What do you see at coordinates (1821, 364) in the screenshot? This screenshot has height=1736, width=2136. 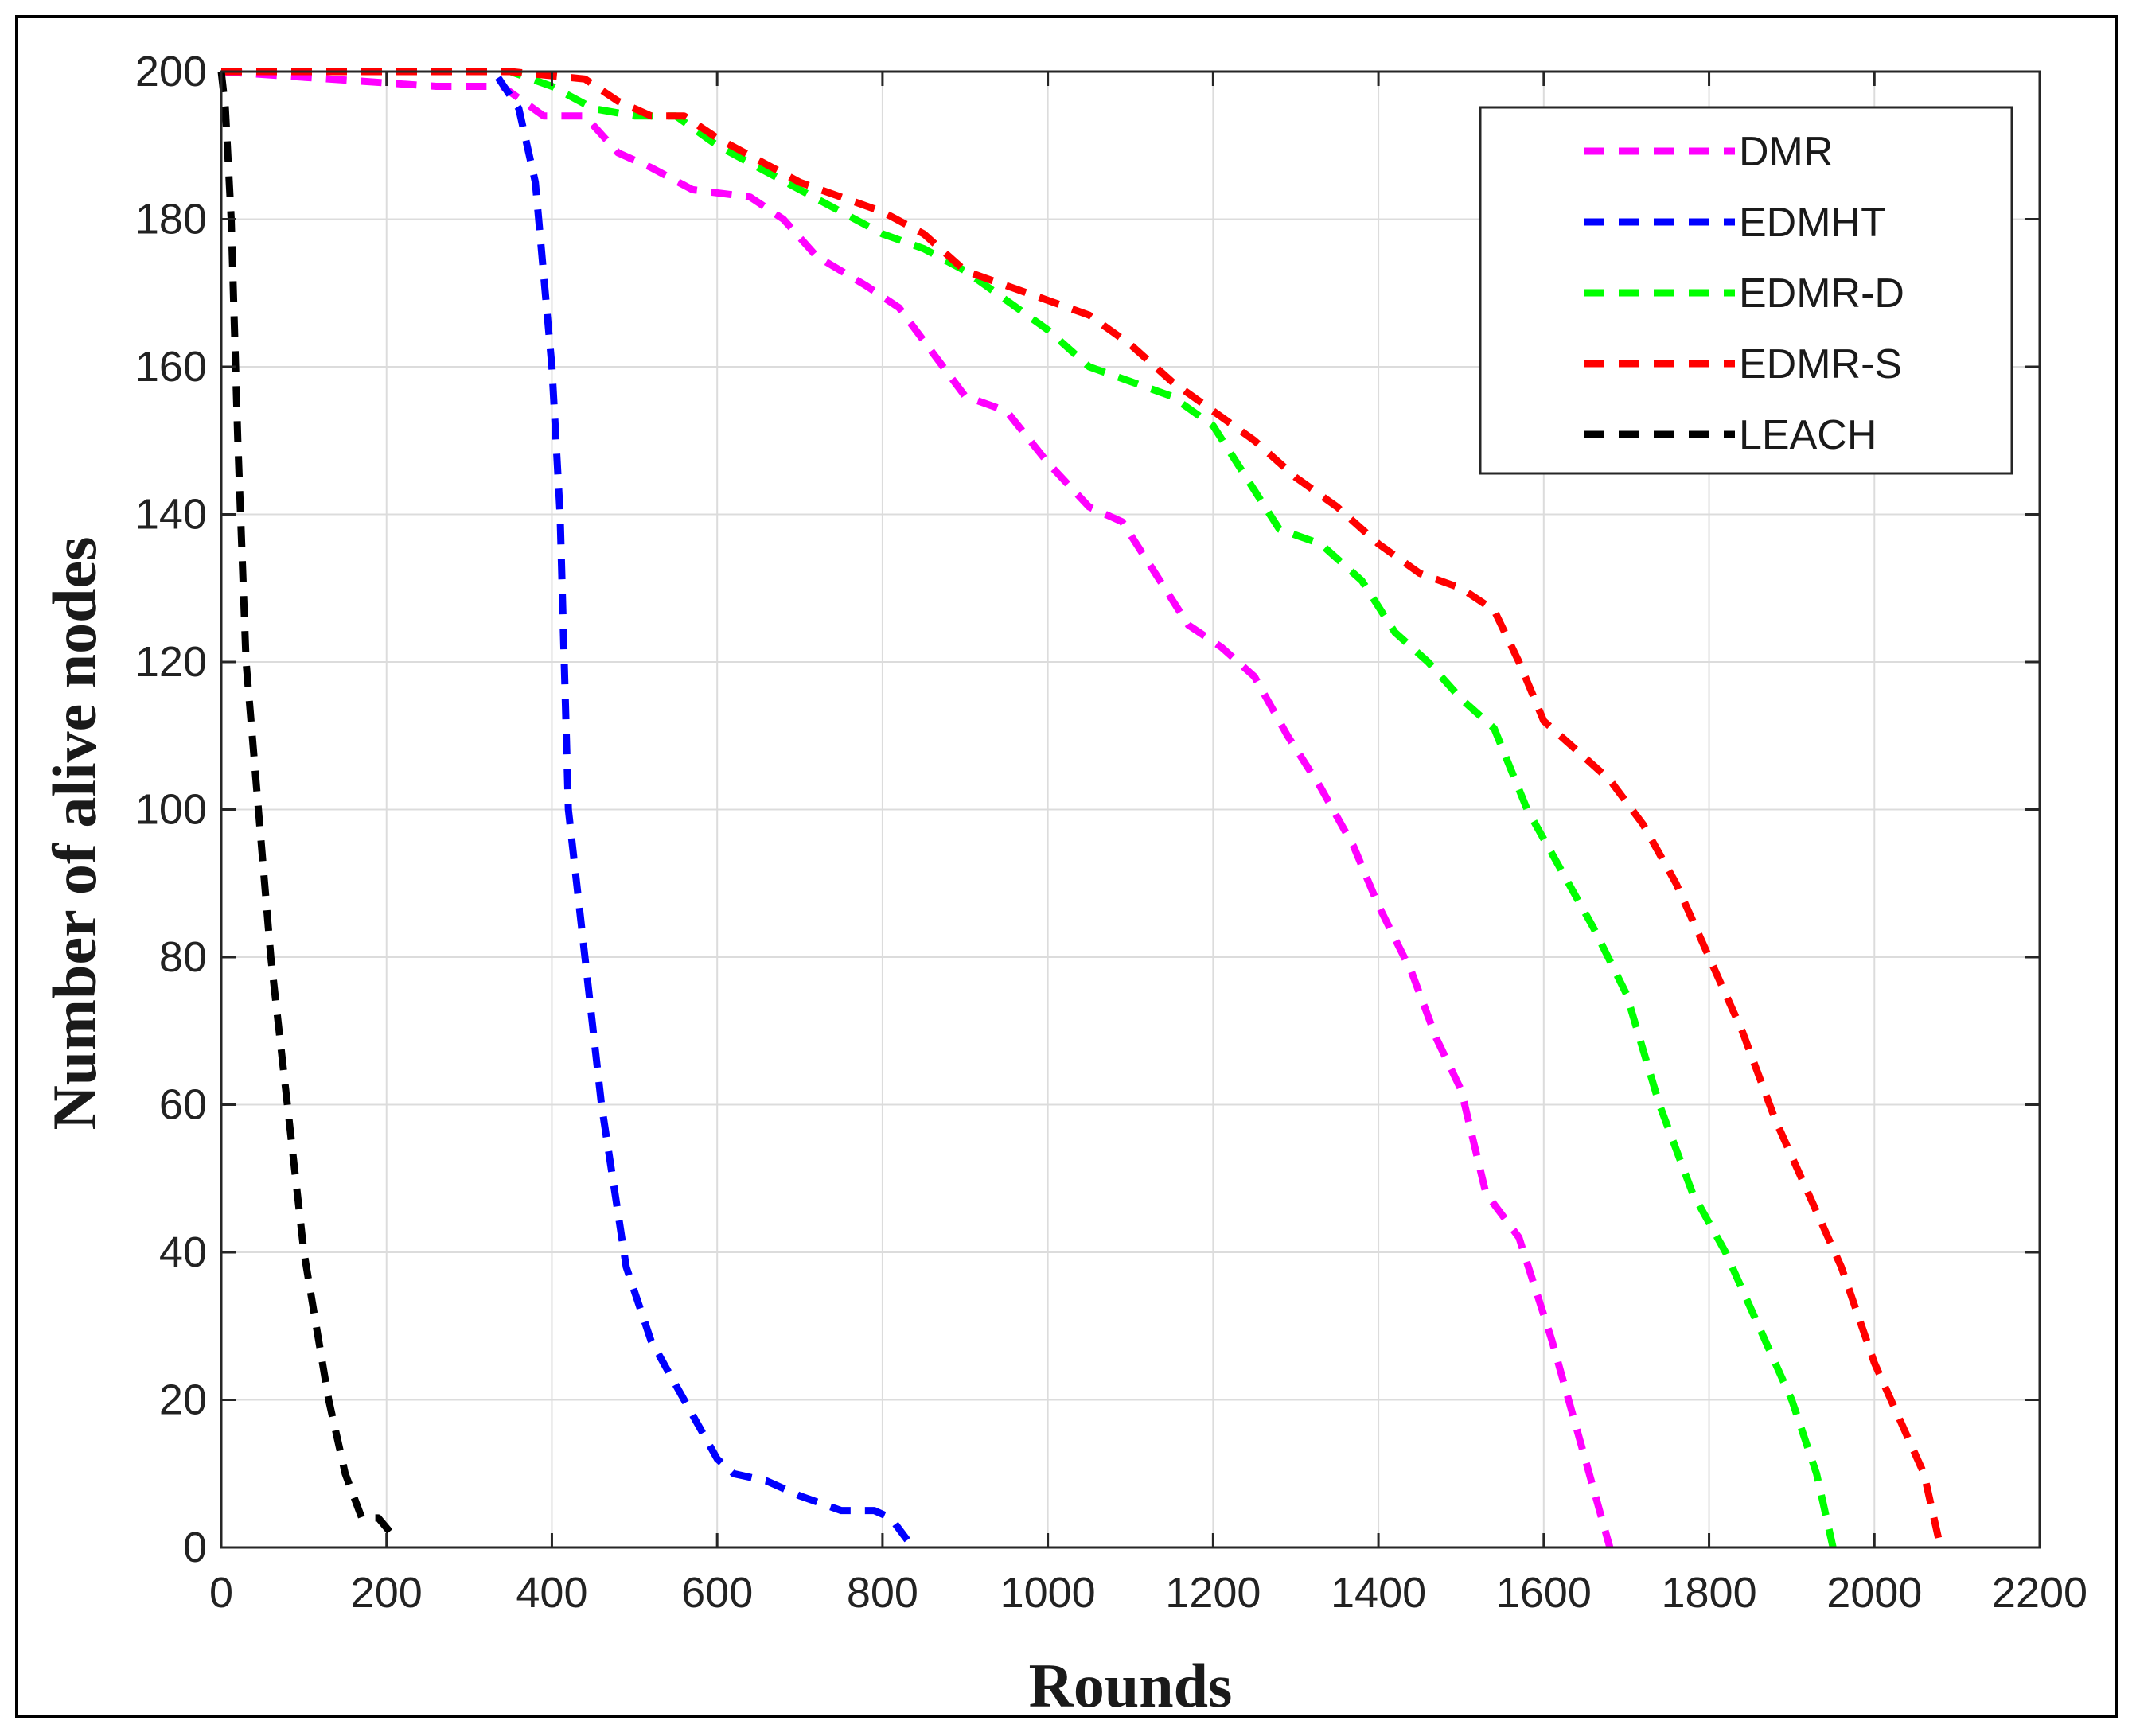 I see `legend-label-edmr-s: EDMR-S` at bounding box center [1821, 364].